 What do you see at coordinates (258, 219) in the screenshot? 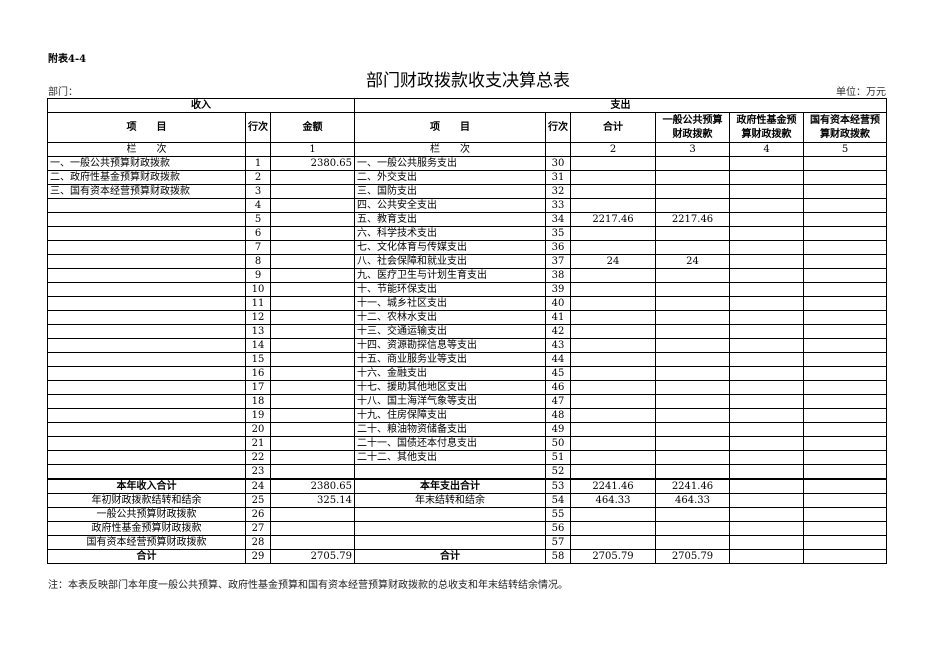
I see `cell-in-no: 5` at bounding box center [258, 219].